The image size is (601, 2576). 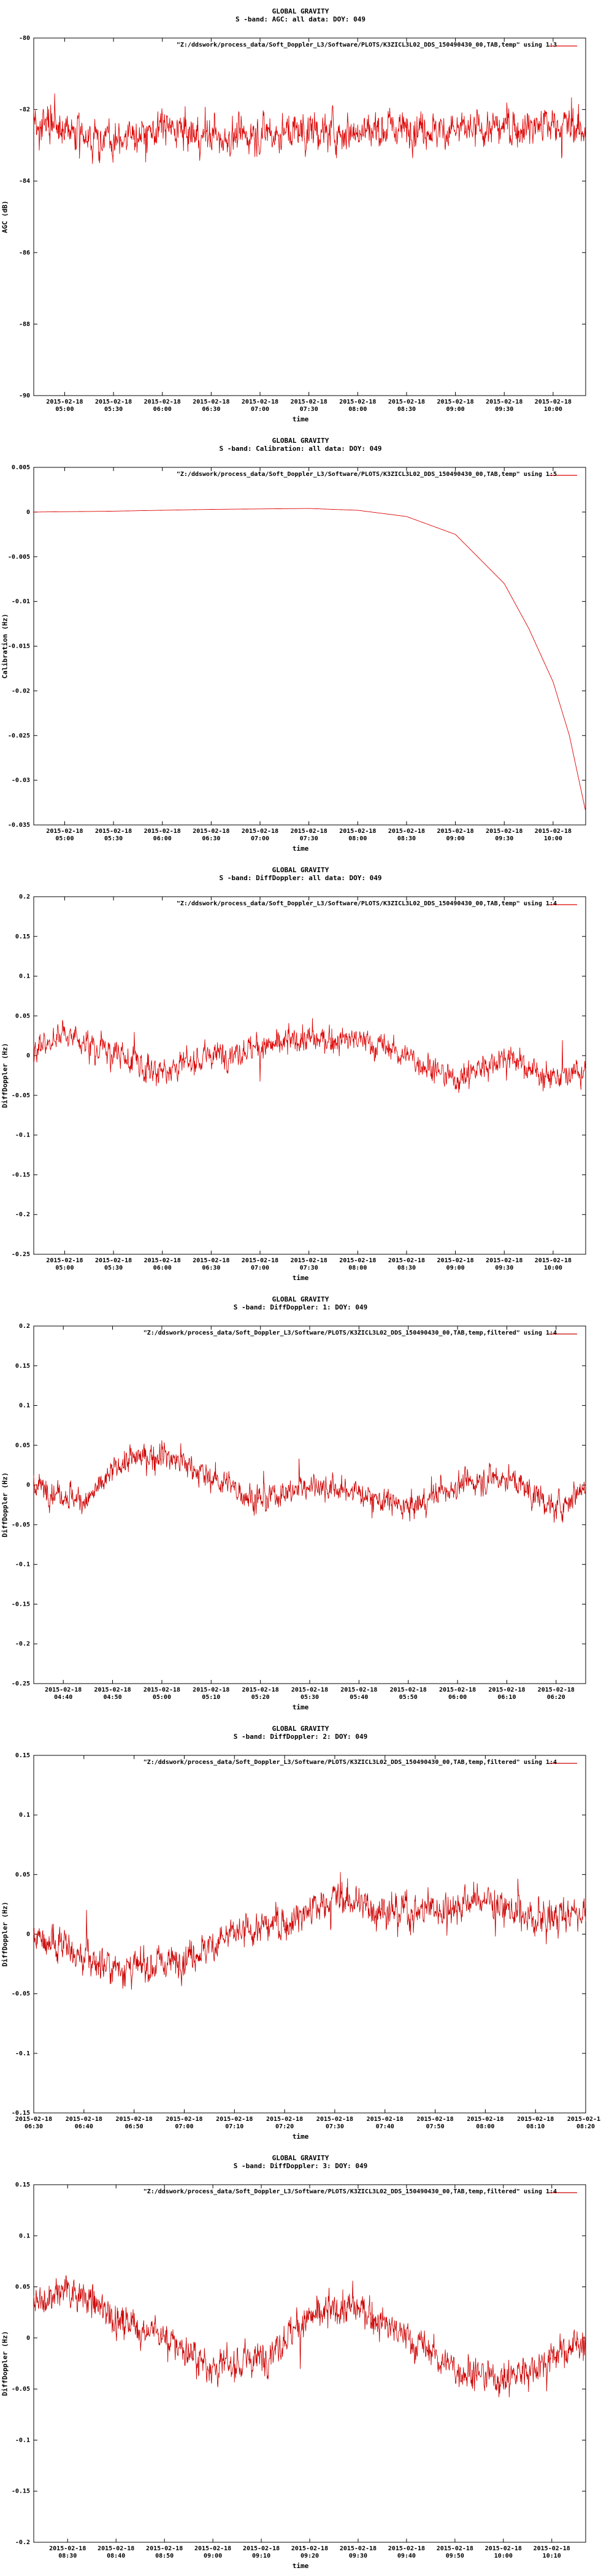 What do you see at coordinates (506, 1697) in the screenshot?
I see `x-tick-label-time: 06:10` at bounding box center [506, 1697].